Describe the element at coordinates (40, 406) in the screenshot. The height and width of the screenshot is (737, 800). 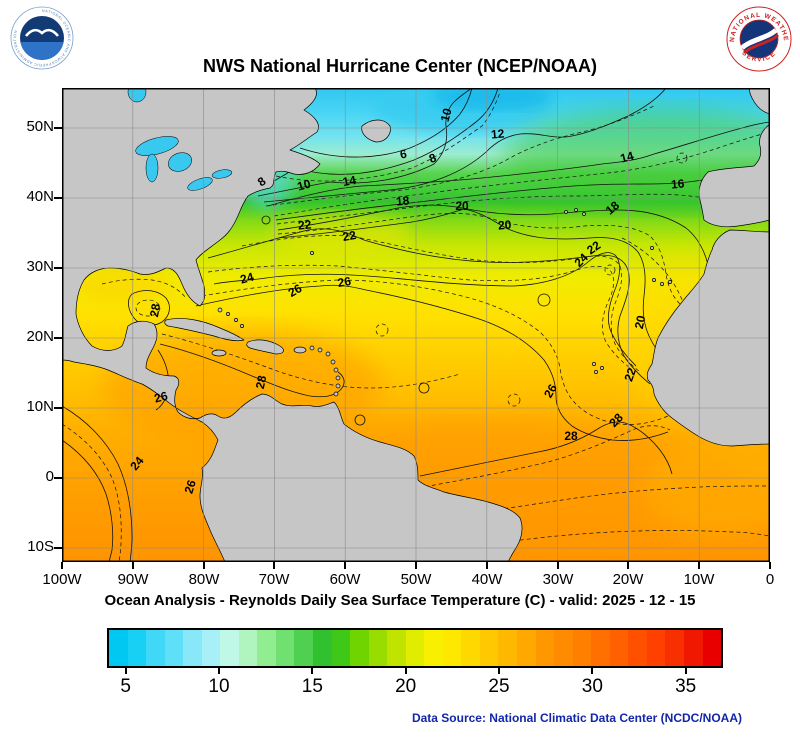
I see `lat-tick-label: 10N` at that location.